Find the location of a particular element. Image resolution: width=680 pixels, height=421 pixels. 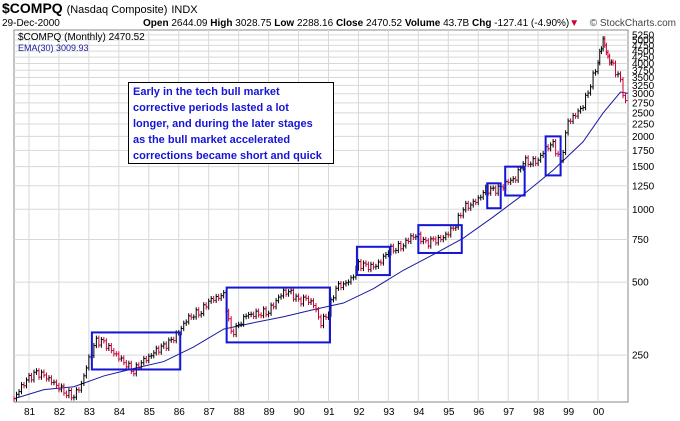

annotation-line: as the bull market accelerated is located at coordinates (212, 140).